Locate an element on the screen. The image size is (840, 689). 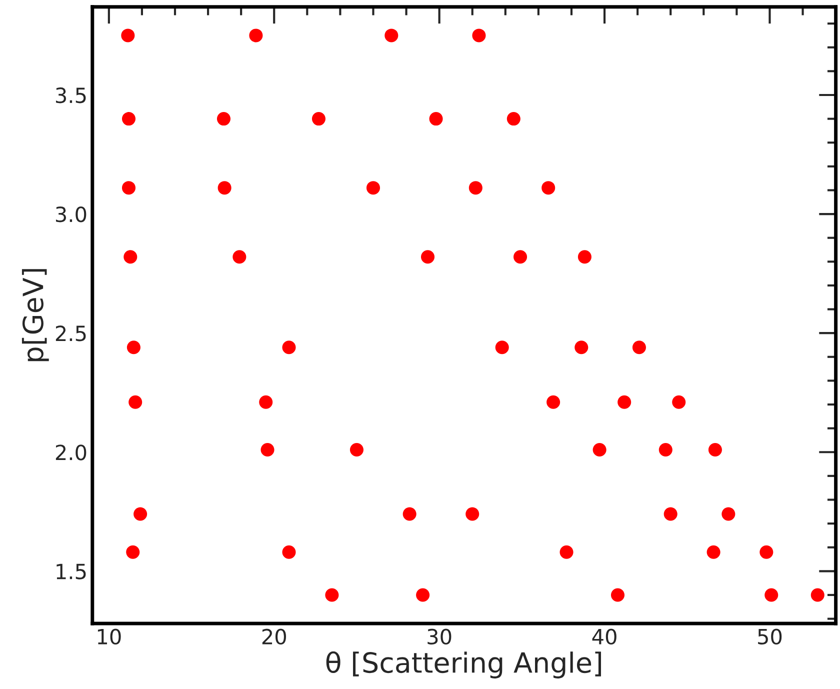
x-axis-title: θ [Scattering Angle] is located at coordinates (463, 664).